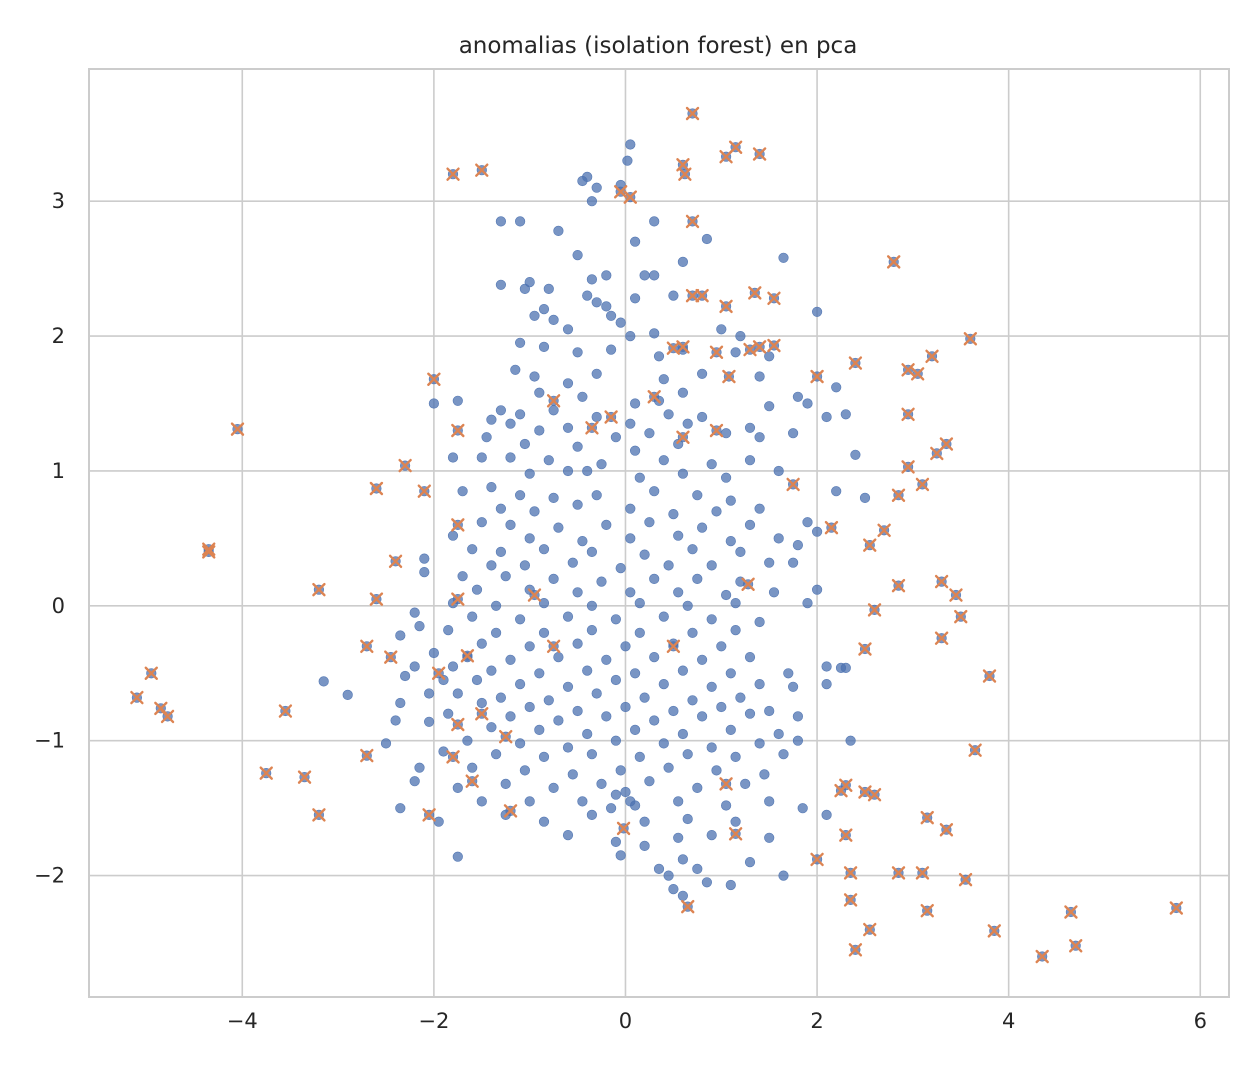  Describe the element at coordinates (242, 1021) in the screenshot. I see `x-tick-label: −4` at that location.